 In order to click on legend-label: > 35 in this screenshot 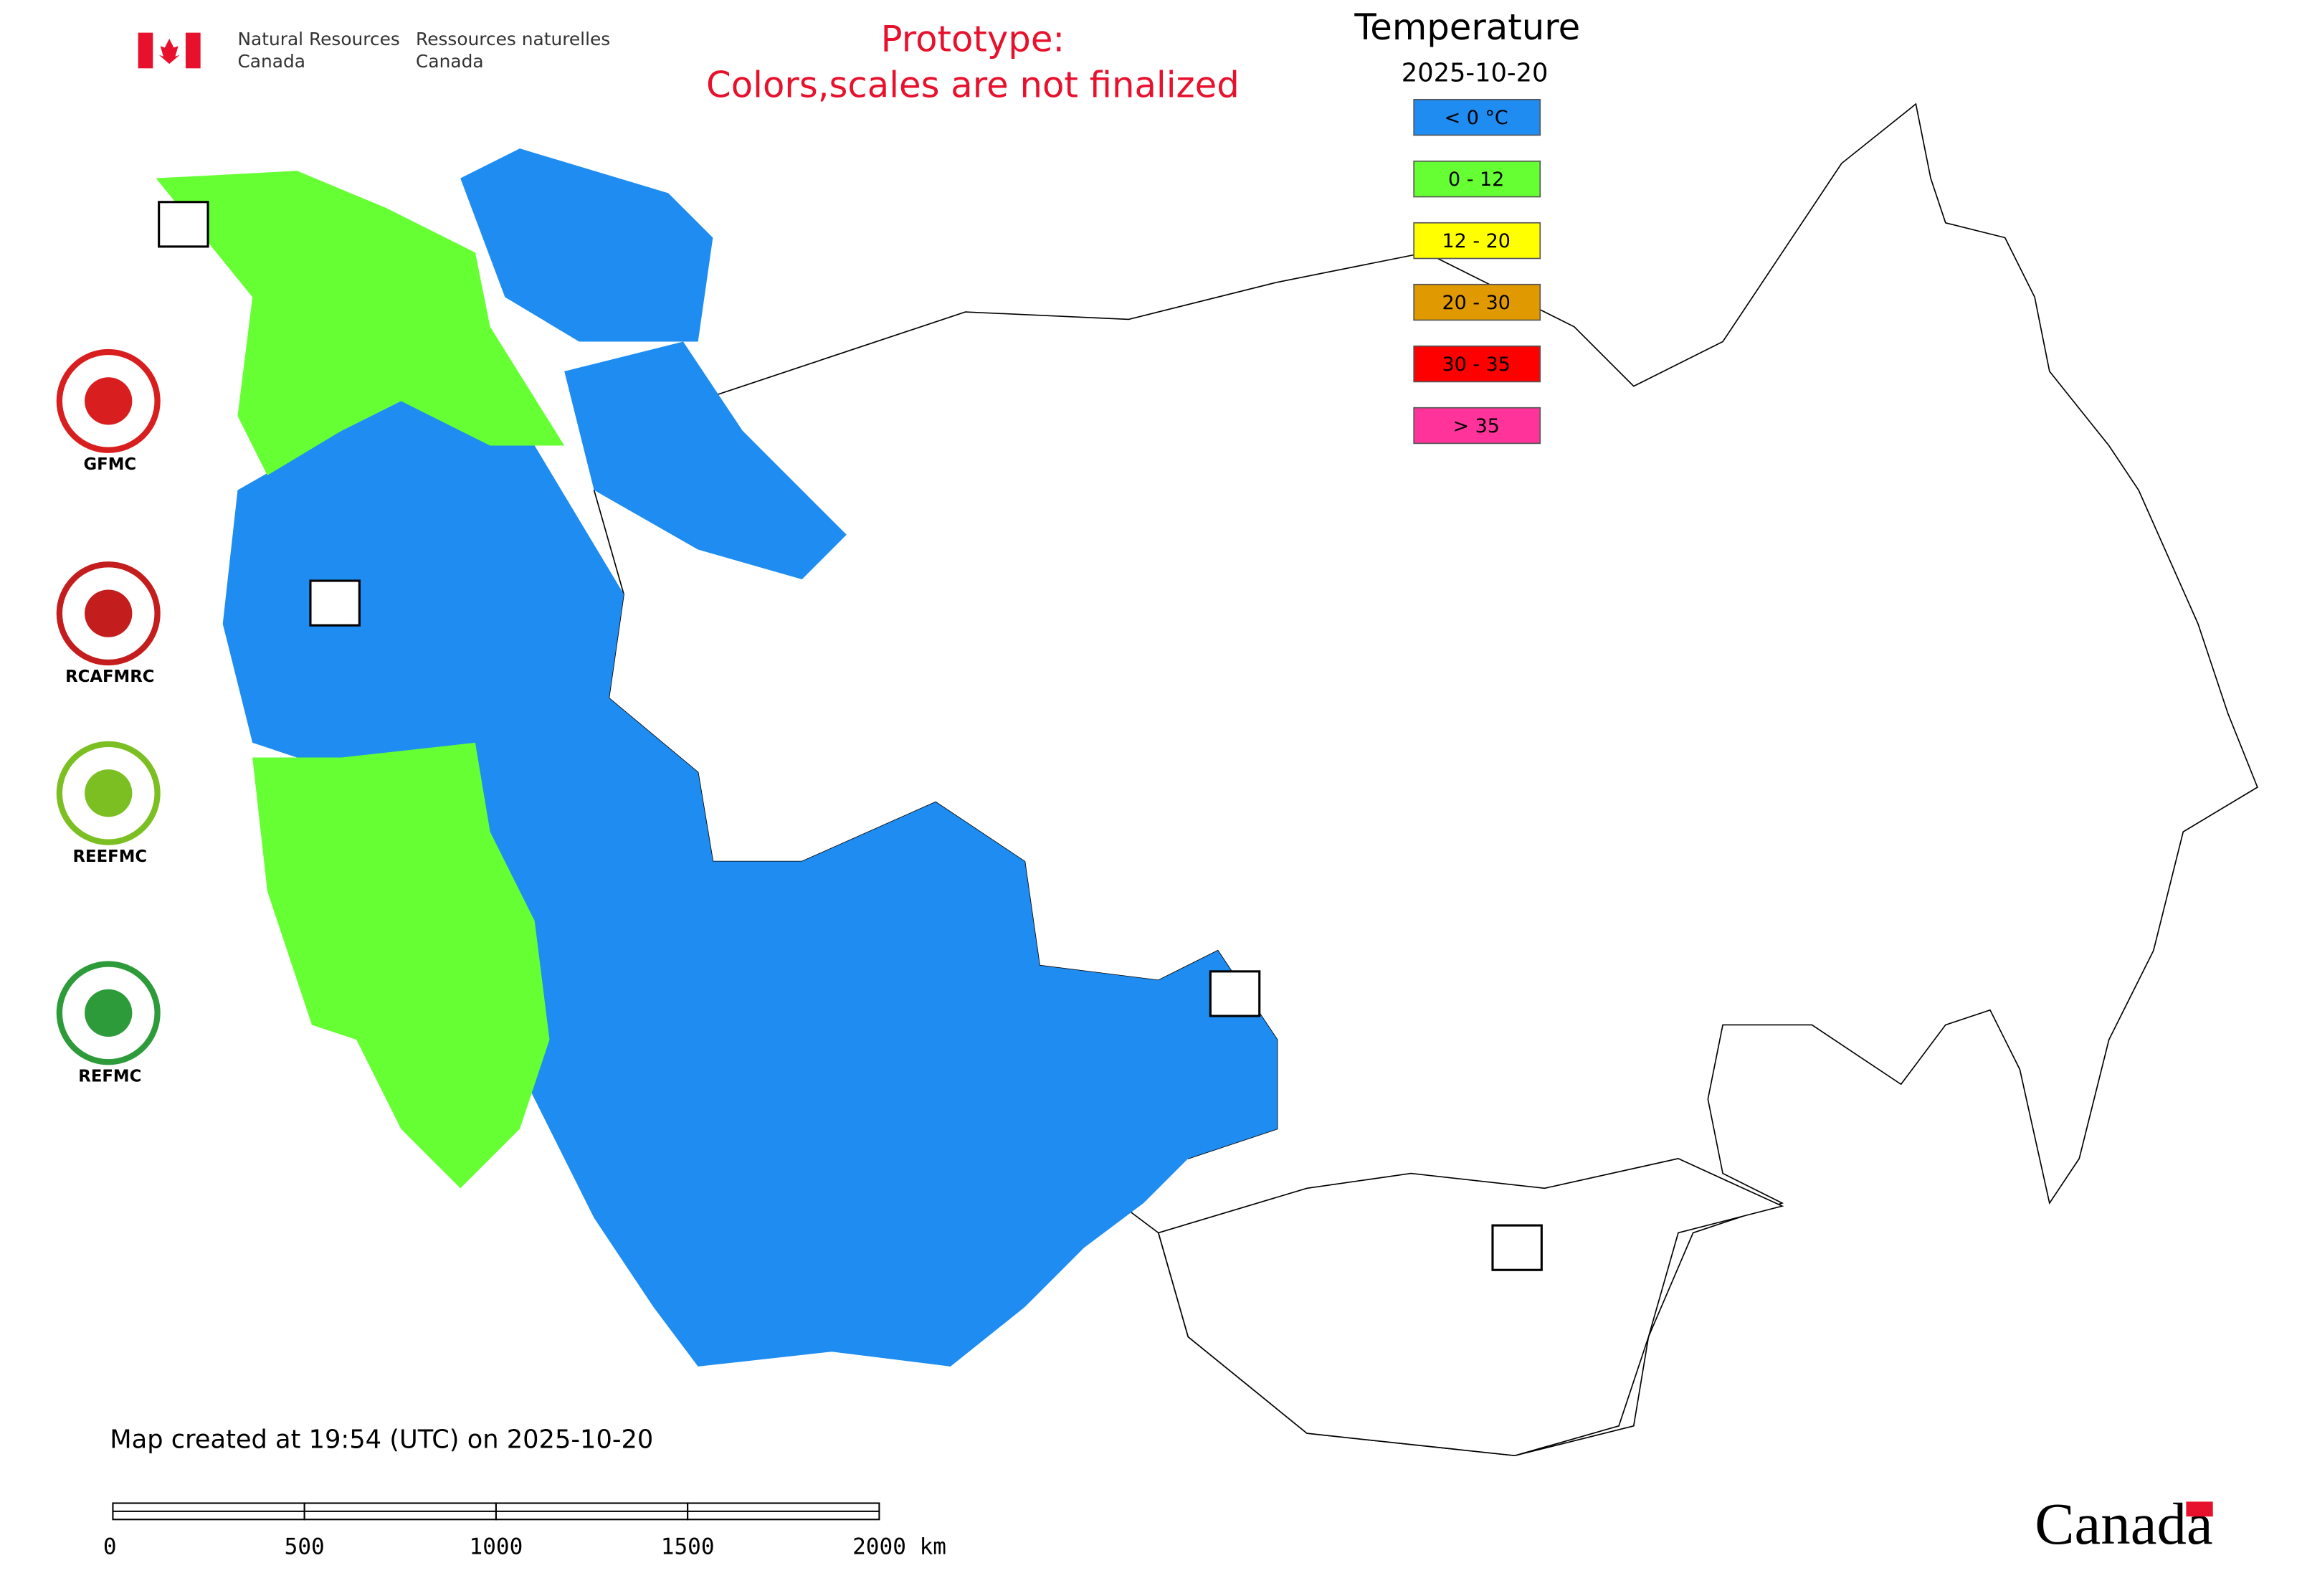, I will do `click(1475, 426)`.